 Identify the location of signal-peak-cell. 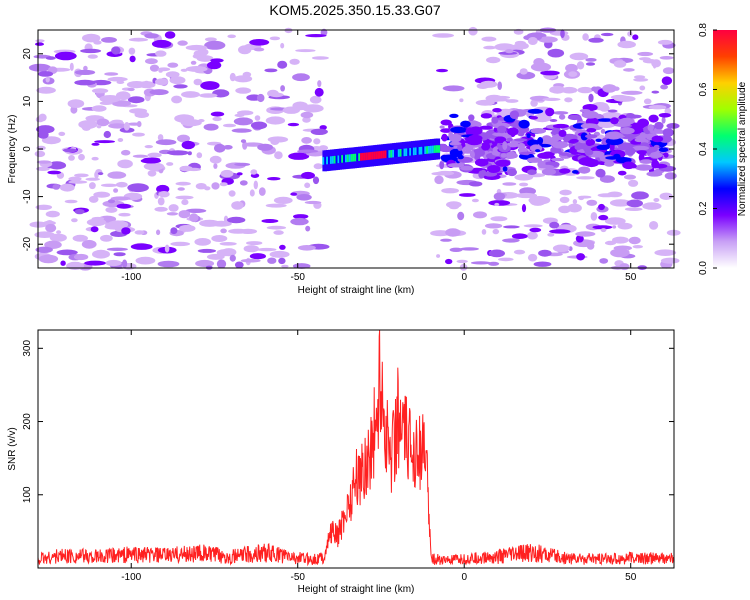
(438, 149).